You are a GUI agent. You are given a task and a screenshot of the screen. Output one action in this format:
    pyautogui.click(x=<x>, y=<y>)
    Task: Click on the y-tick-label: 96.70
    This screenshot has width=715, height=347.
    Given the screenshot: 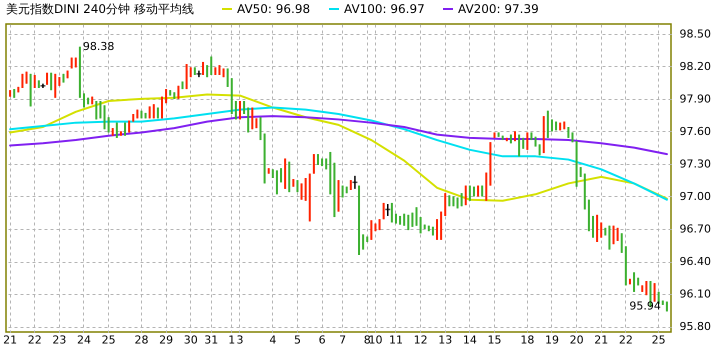 What is the action you would take?
    pyautogui.click(x=695, y=229)
    